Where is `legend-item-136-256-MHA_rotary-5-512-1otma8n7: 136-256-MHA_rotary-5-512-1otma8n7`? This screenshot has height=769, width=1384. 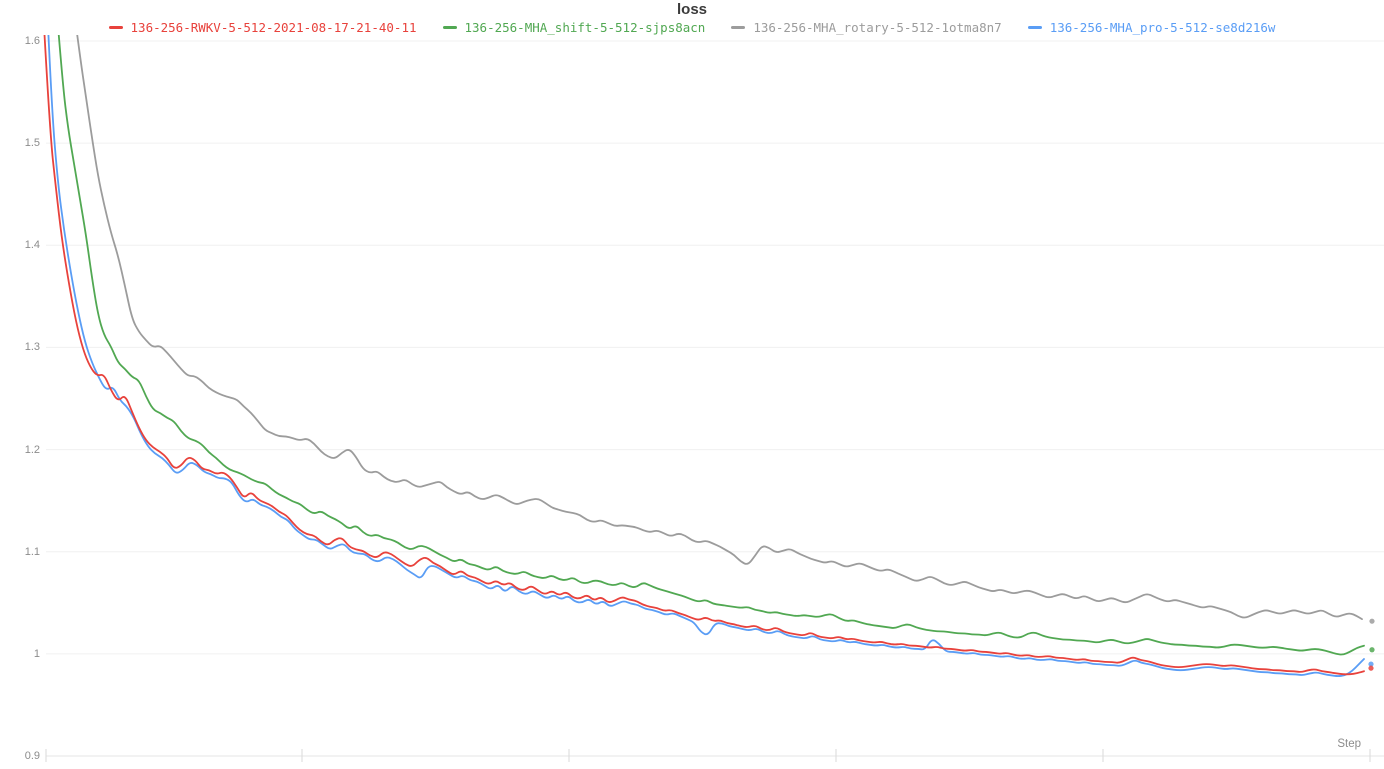 legend-item-136-256-MHA_rotary-5-512-1otma8n7: 136-256-MHA_rotary-5-512-1otma8n7 is located at coordinates (866, 27).